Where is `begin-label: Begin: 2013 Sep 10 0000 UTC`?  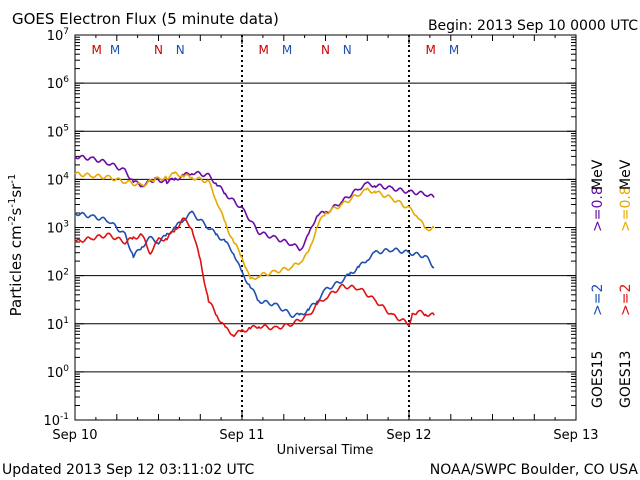 begin-label: Begin: 2013 Sep 10 0000 UTC is located at coordinates (533, 26).